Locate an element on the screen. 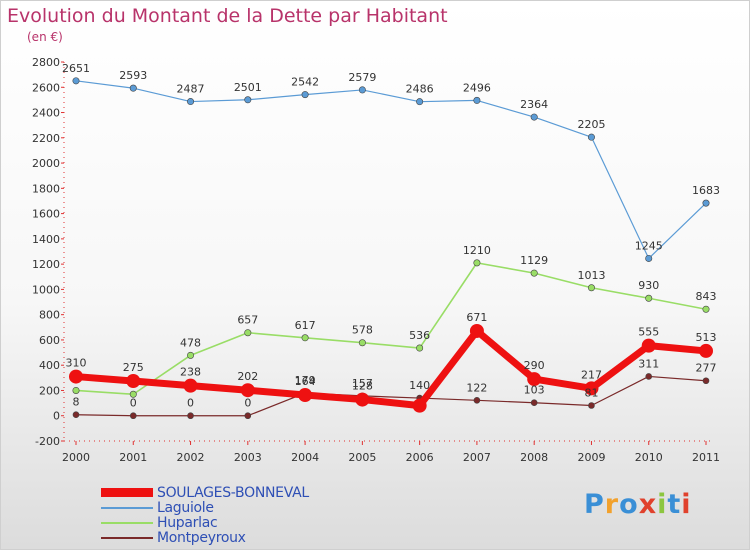 The width and height of the screenshot is (750, 550). x-tick-label: 2005 is located at coordinates (362, 457).